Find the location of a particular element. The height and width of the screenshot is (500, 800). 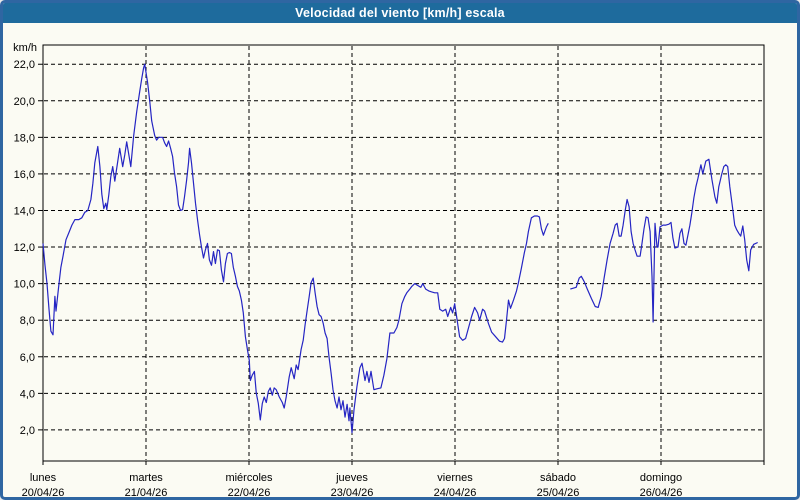

y-axis-unit-label: km/h is located at coordinates (25, 48).